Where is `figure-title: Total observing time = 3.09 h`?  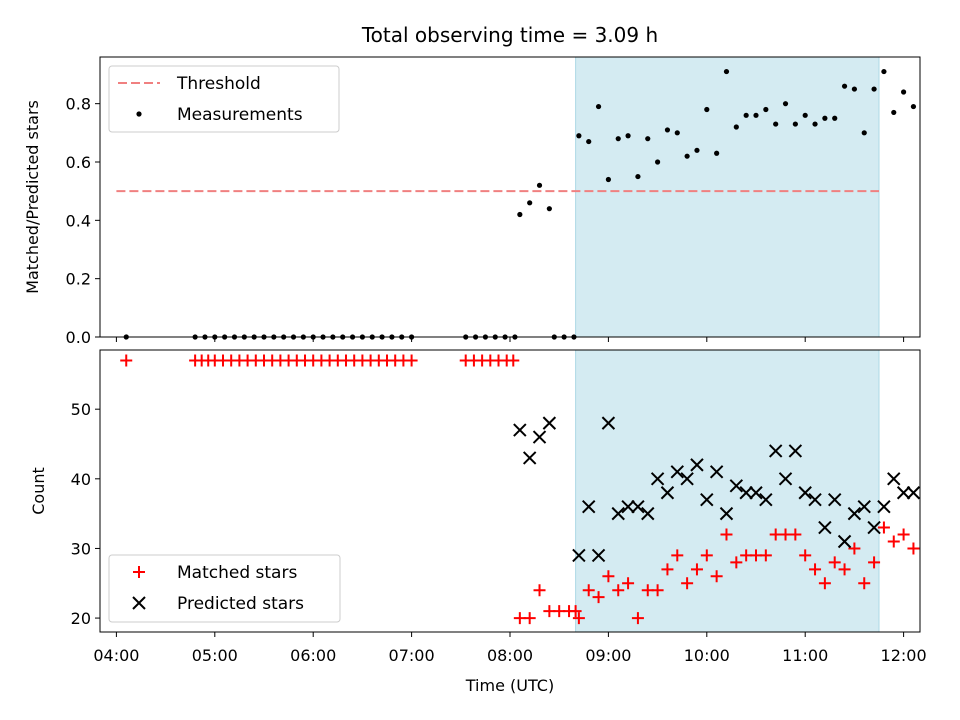
figure-title: Total observing time = 3.09 h is located at coordinates (509, 35).